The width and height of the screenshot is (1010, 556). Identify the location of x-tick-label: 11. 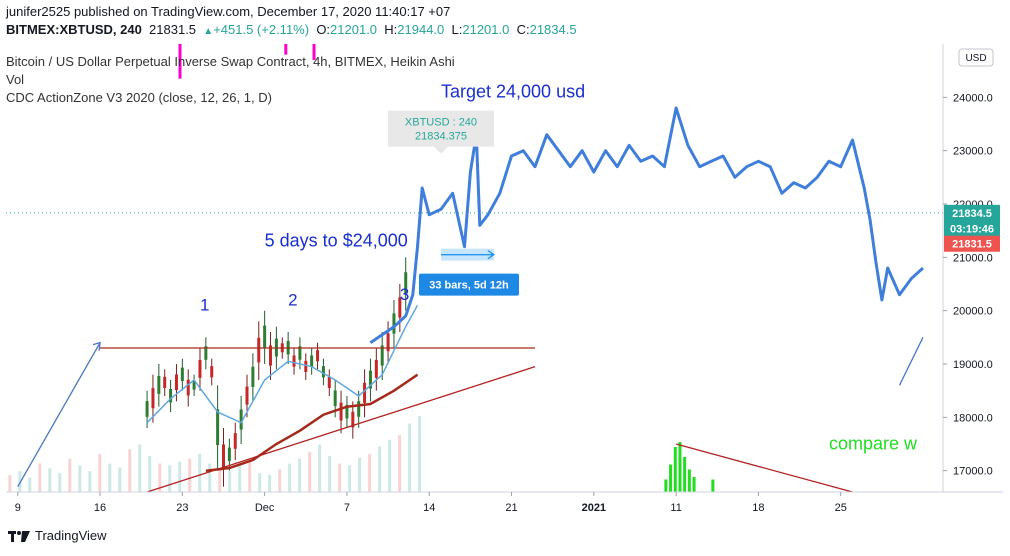
(675, 508).